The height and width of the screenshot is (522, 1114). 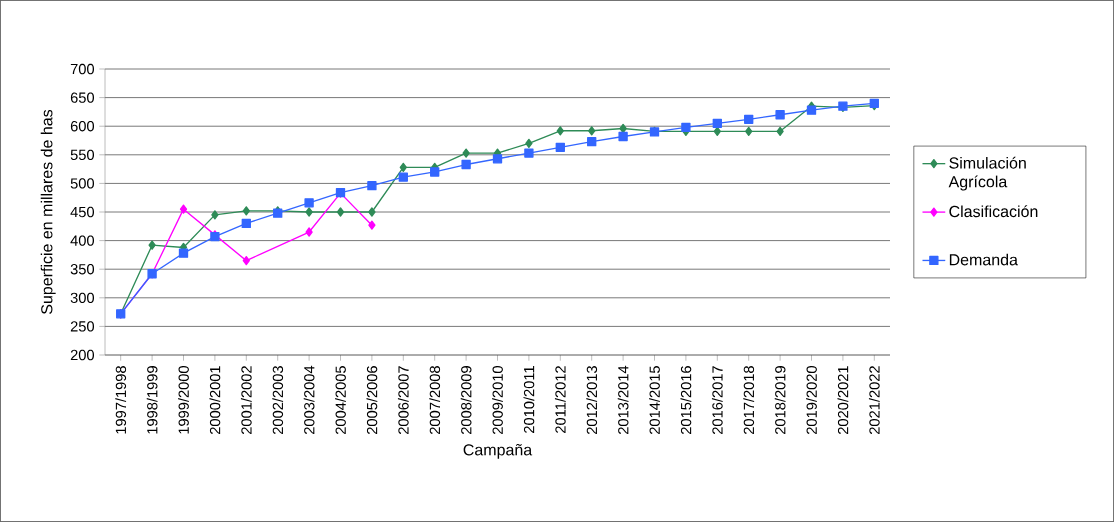 I want to click on x-tick-label: 1997/1998, so click(x=121, y=400).